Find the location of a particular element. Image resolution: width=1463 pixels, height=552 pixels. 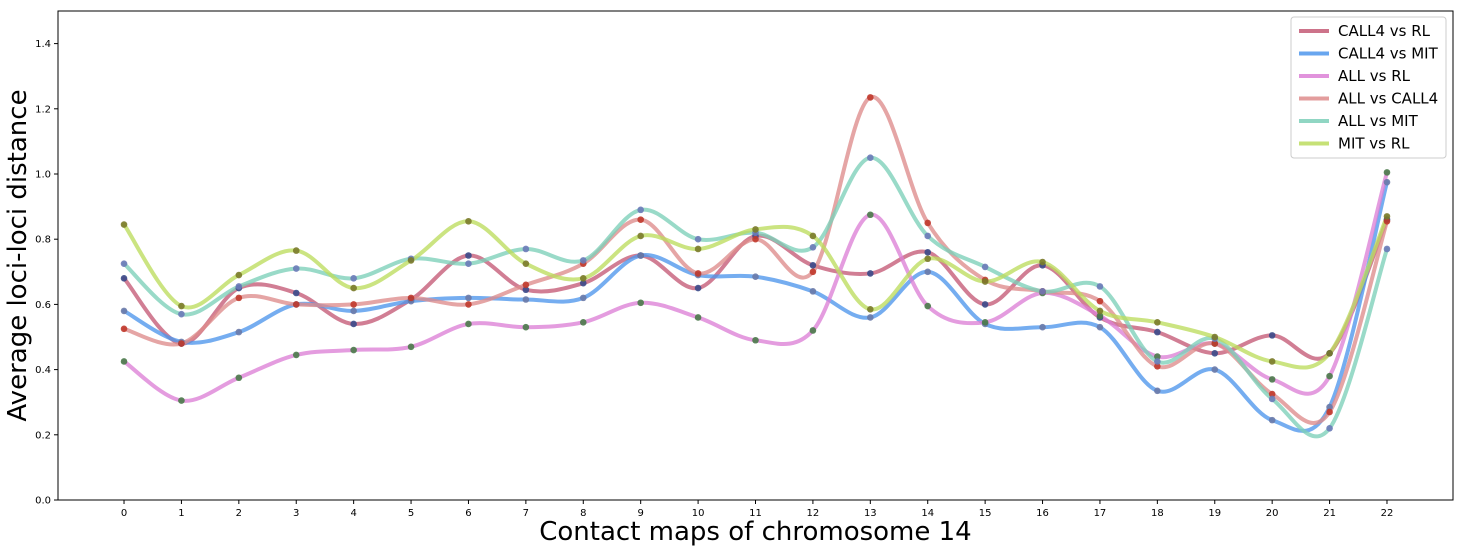

legend-label-call4-vs-mit: CALL4 vs MIT is located at coordinates (1388, 54).